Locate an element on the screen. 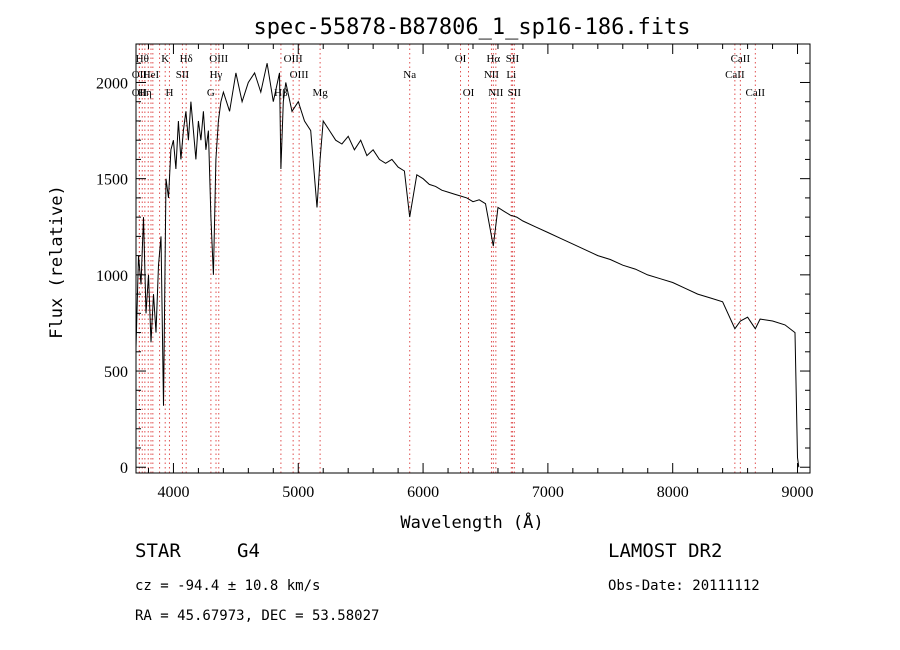 The image size is (900, 650). object-class: STAR is located at coordinates (158, 551).